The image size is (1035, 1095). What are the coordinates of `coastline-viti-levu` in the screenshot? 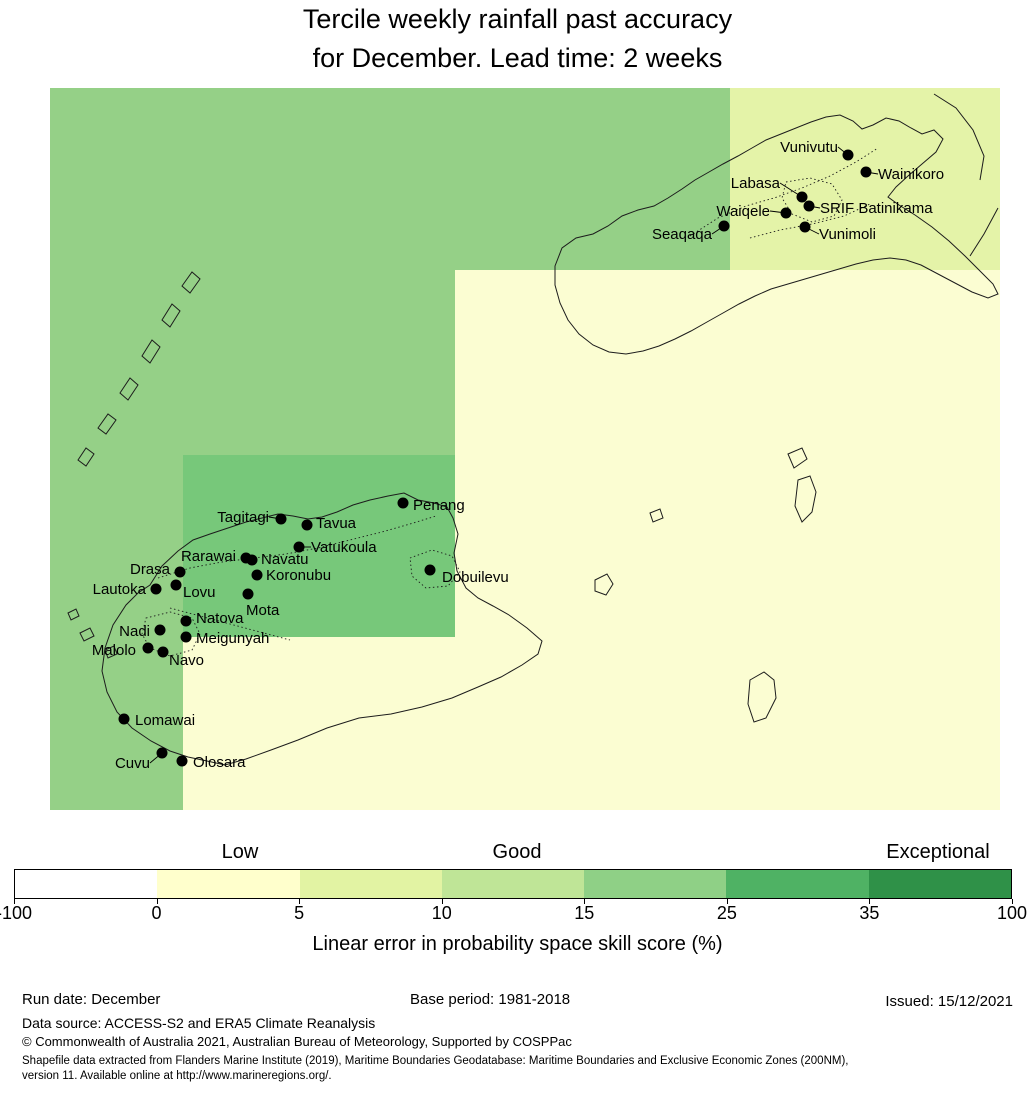 It's located at (322, 629).